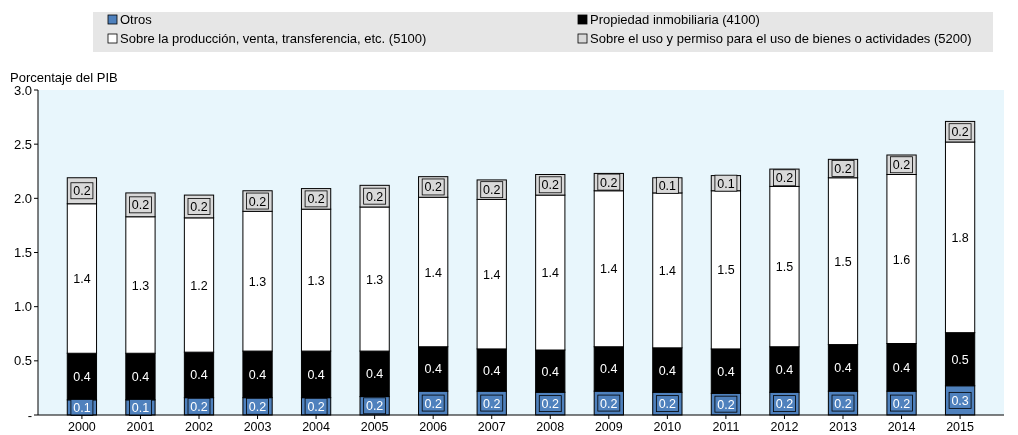 This screenshot has height=435, width=1018. Describe the element at coordinates (675, 19) in the screenshot. I see `legend-label: Propiedad inmobiliaria (4100)` at that location.